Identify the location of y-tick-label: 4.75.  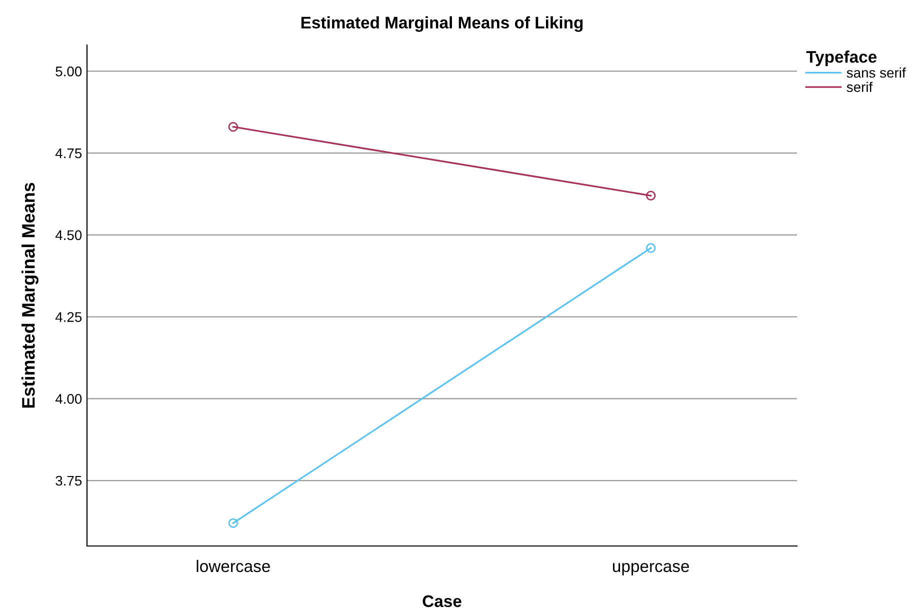
(68, 153).